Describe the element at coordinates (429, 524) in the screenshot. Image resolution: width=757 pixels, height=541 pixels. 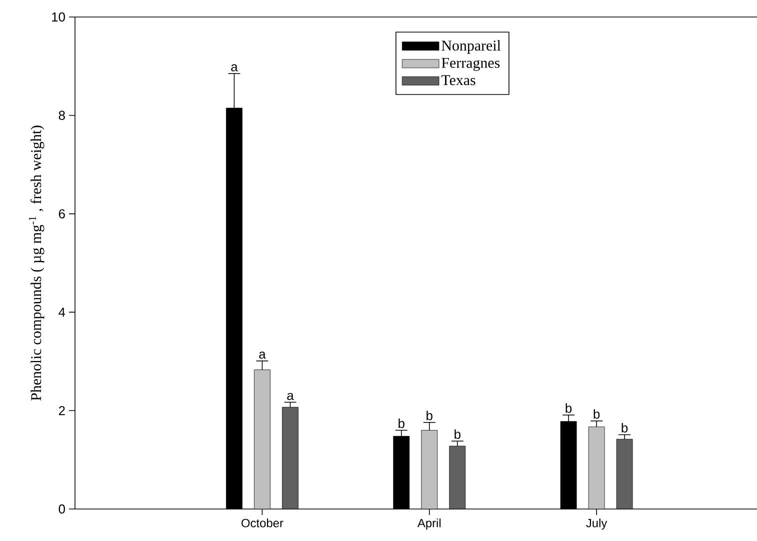
I see `x-tick-label: April` at that location.